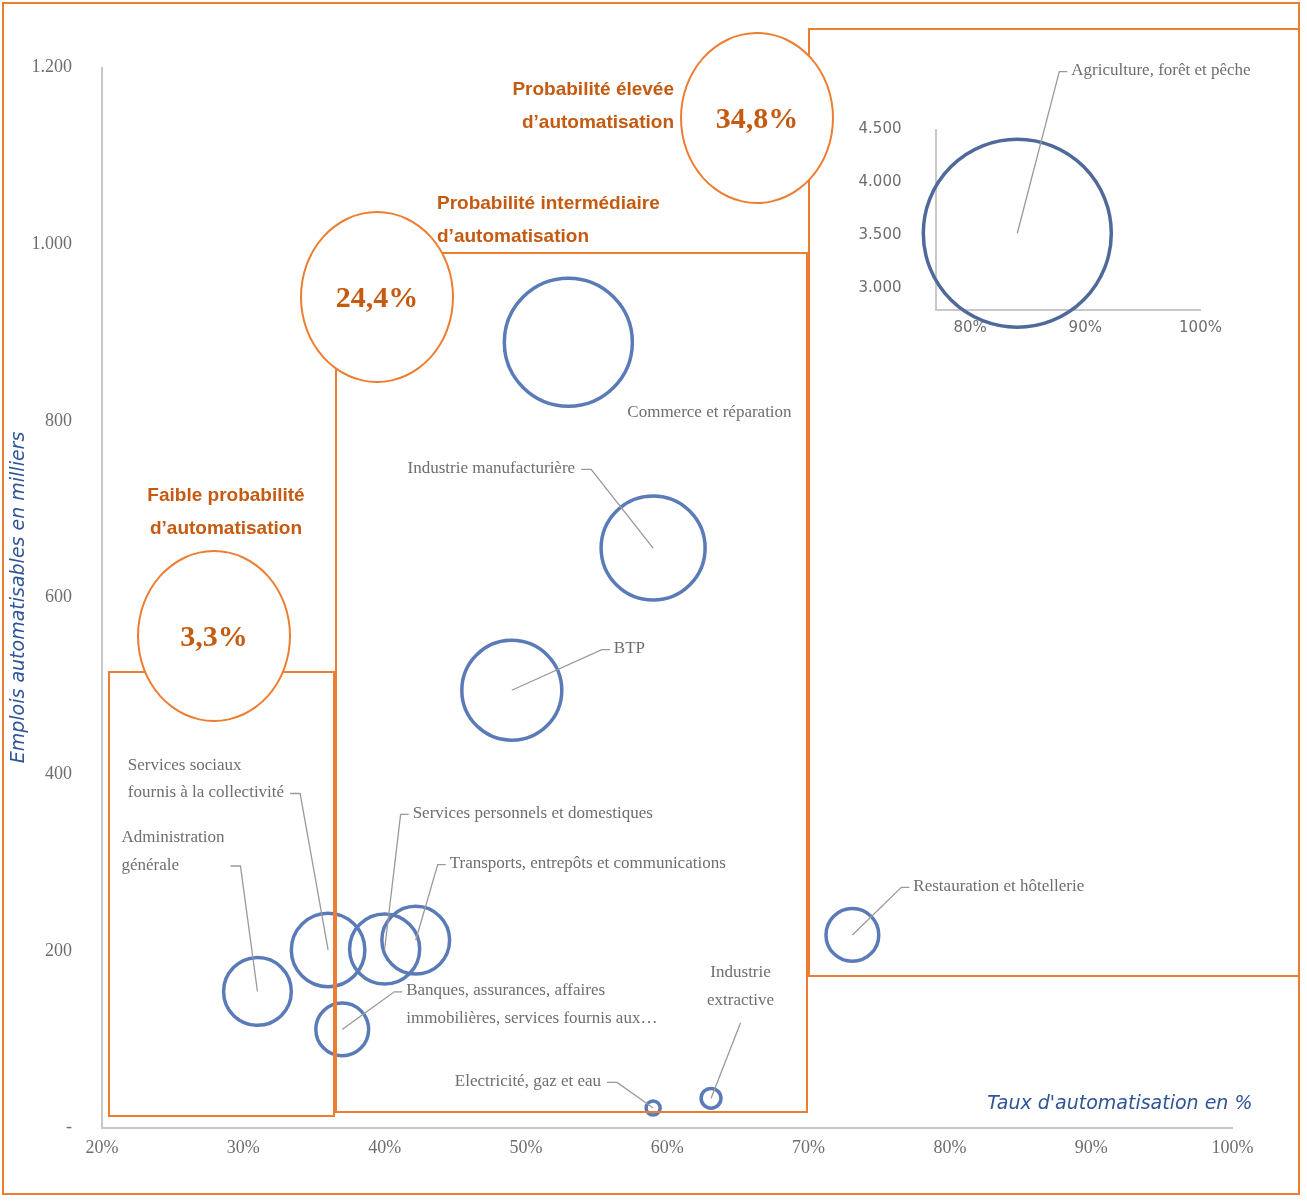  I want to click on y-tick-label: 1.200, so click(51, 66).